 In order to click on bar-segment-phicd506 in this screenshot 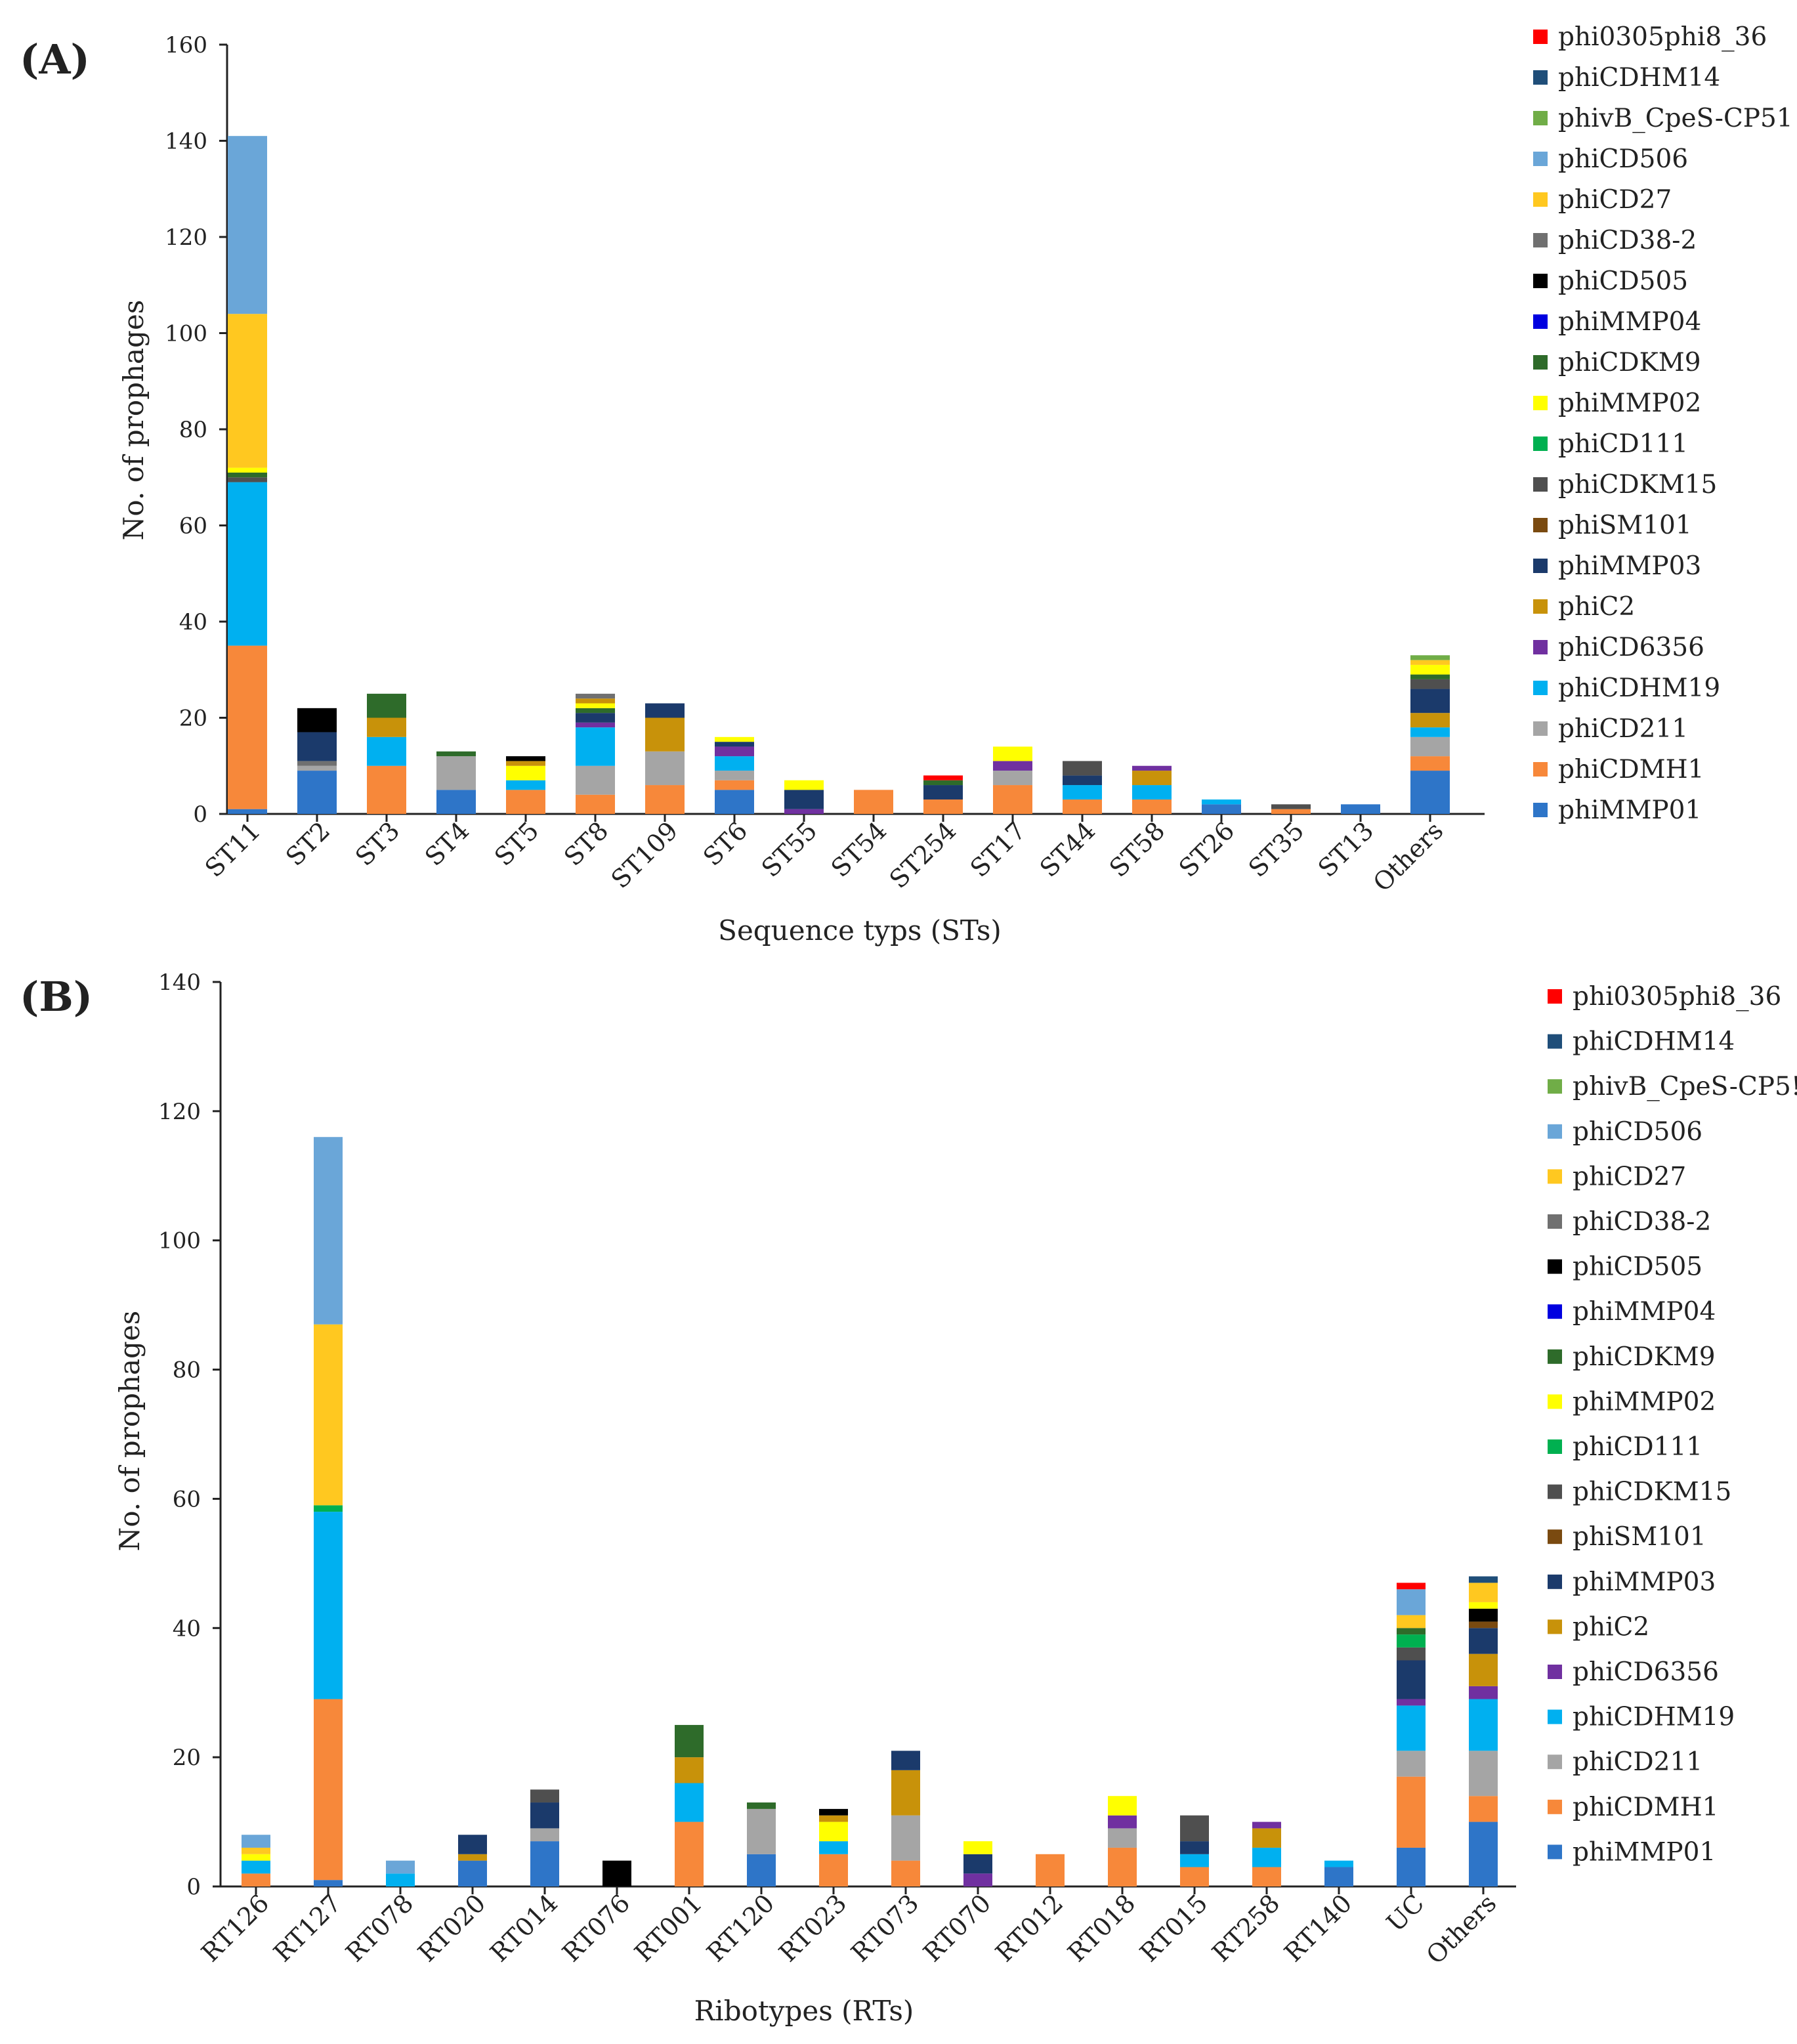, I will do `click(1411, 1602)`.